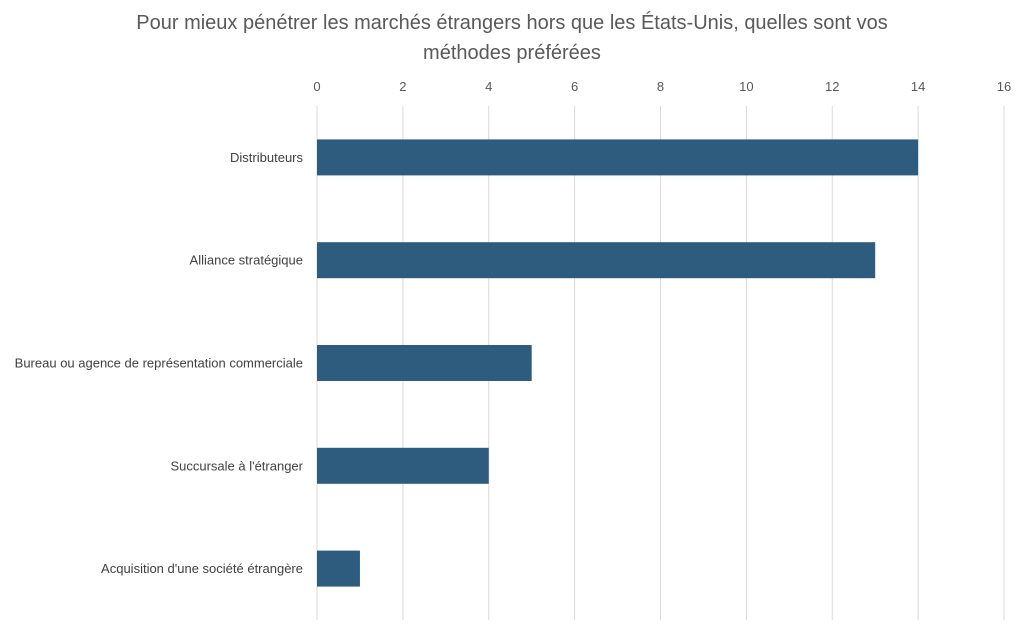 Image resolution: width=1024 pixels, height=634 pixels. Describe the element at coordinates (1004, 86) in the screenshot. I see `x-tick-label: 16` at that location.